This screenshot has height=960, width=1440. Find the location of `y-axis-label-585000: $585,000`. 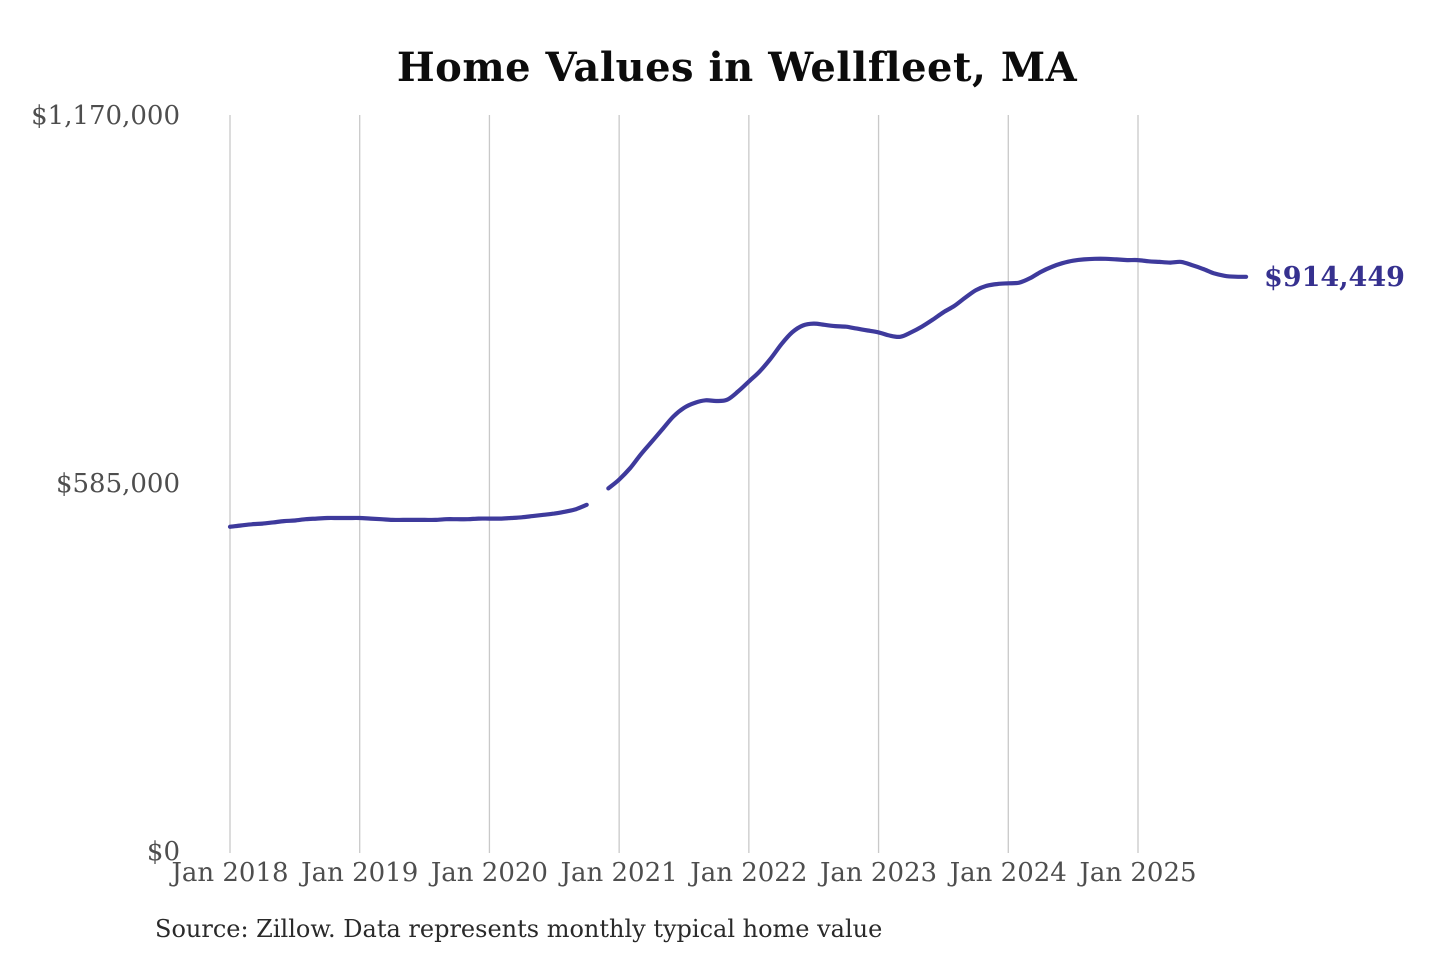

y-axis-label-585000: $585,000 is located at coordinates (117, 484).